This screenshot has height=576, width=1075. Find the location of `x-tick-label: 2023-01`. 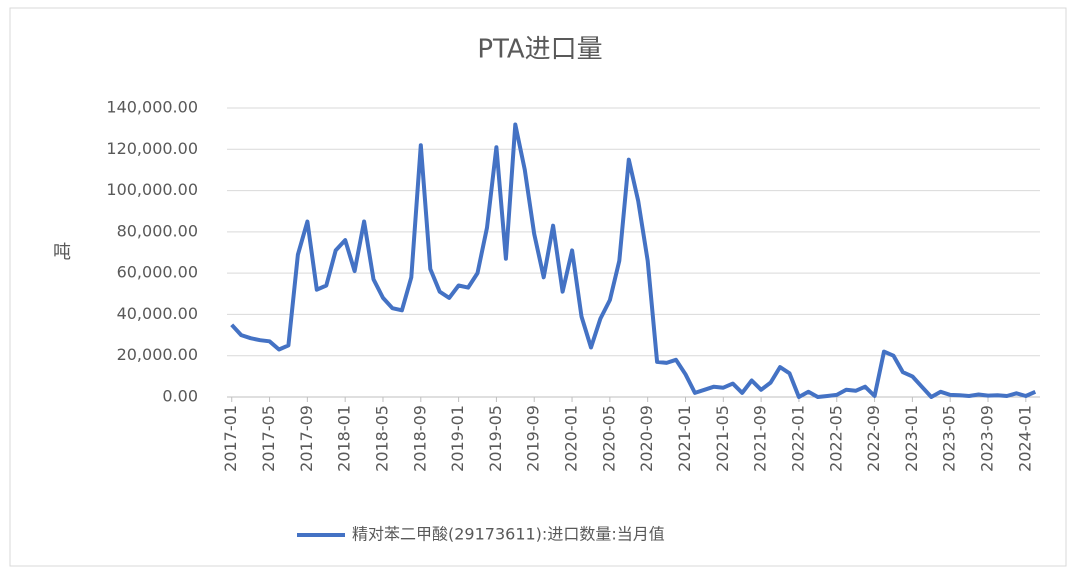

x-tick-label: 2023-01 is located at coordinates (911, 438).